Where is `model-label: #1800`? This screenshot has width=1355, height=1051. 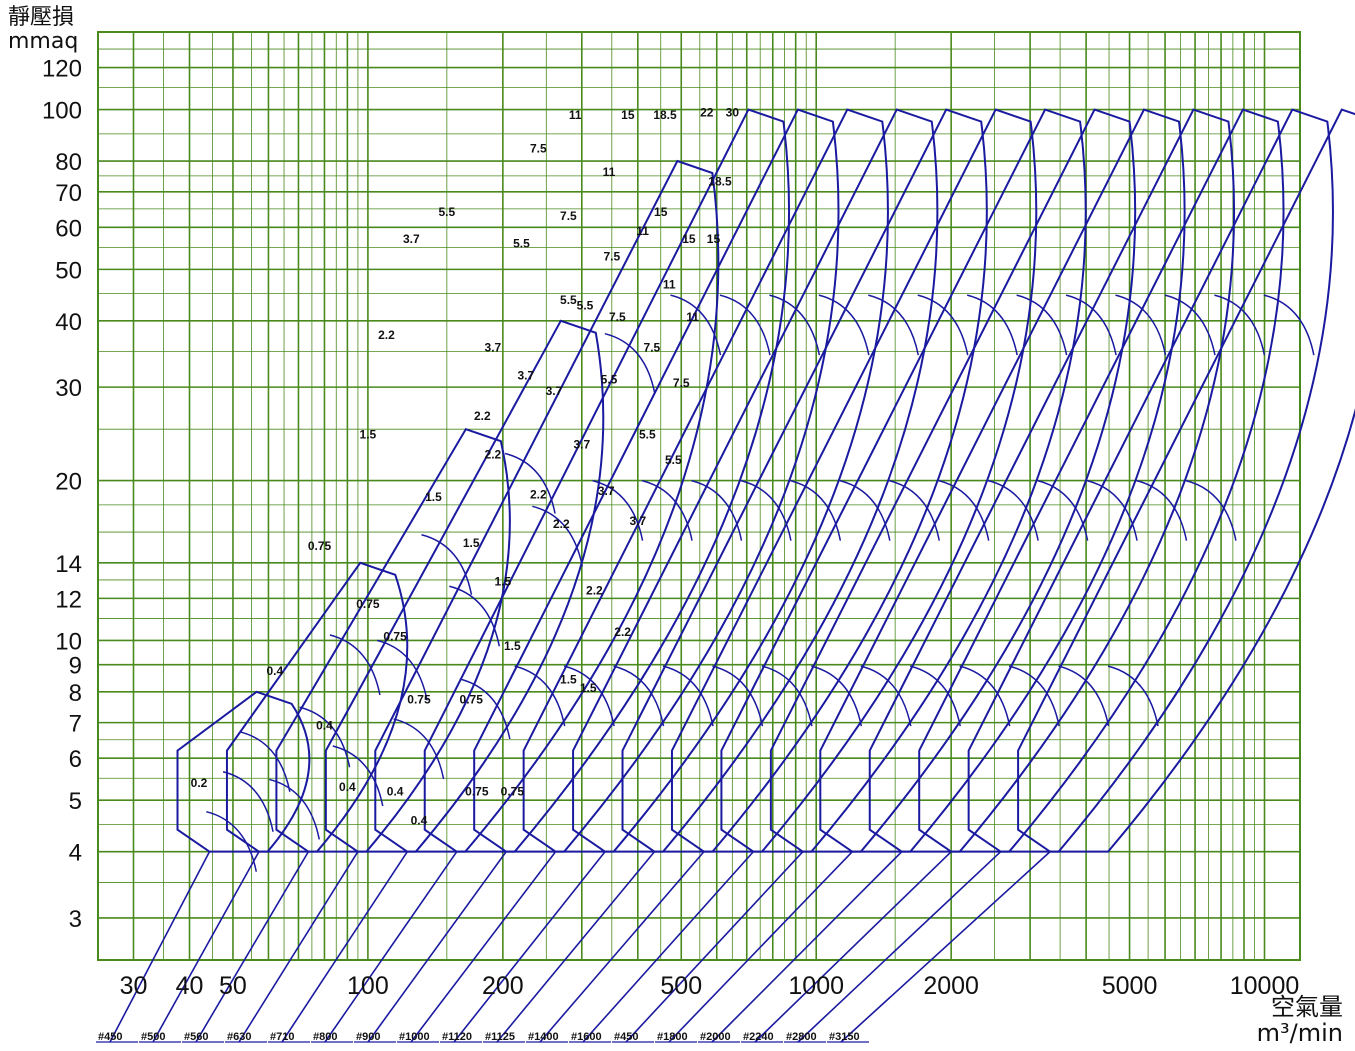
model-label: #1800 is located at coordinates (672, 1037).